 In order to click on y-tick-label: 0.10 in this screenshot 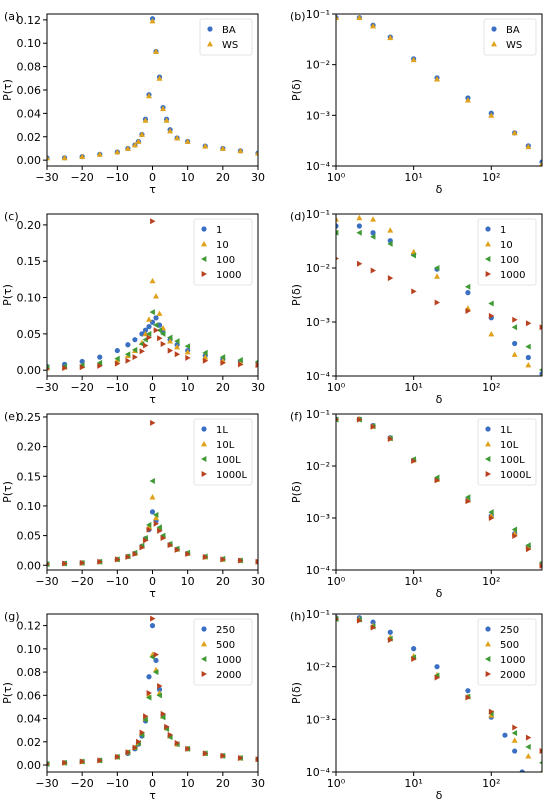, I will do `click(29, 43)`.